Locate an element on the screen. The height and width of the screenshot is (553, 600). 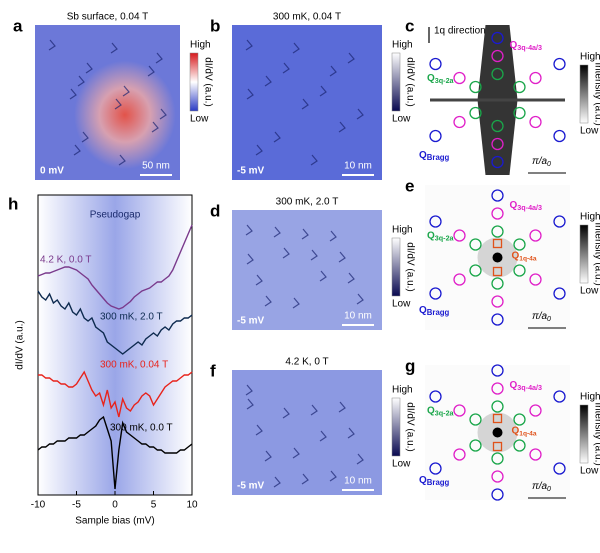
scale-bar-label: 10 nm is located at coordinates (358, 316).